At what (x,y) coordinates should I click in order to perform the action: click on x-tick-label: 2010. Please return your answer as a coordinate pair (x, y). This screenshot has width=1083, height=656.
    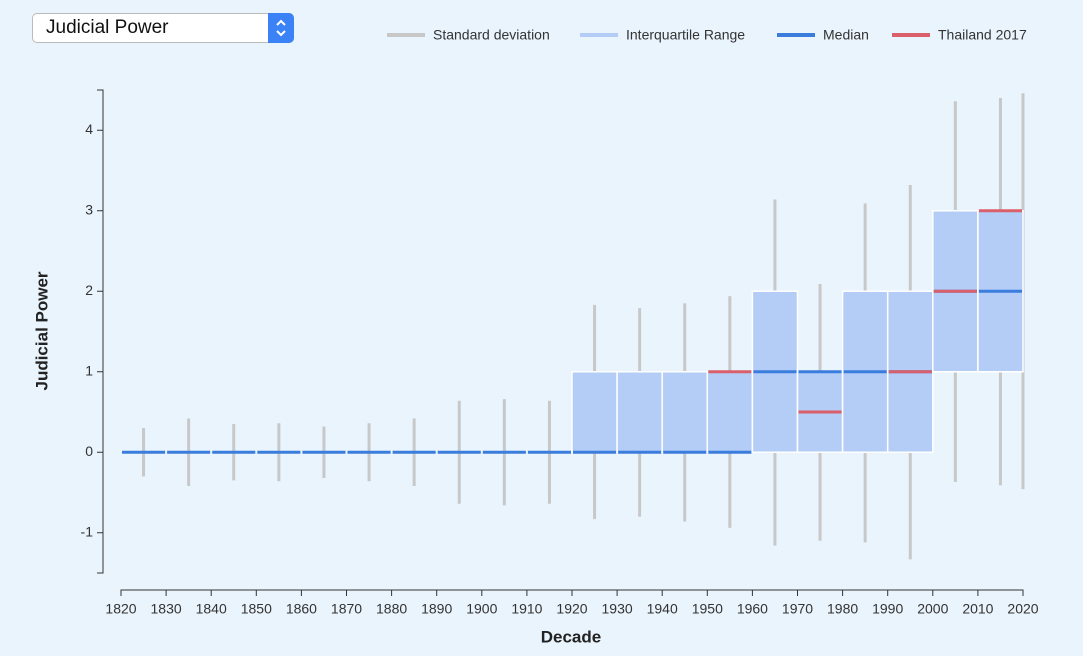
    Looking at the image, I should click on (977, 609).